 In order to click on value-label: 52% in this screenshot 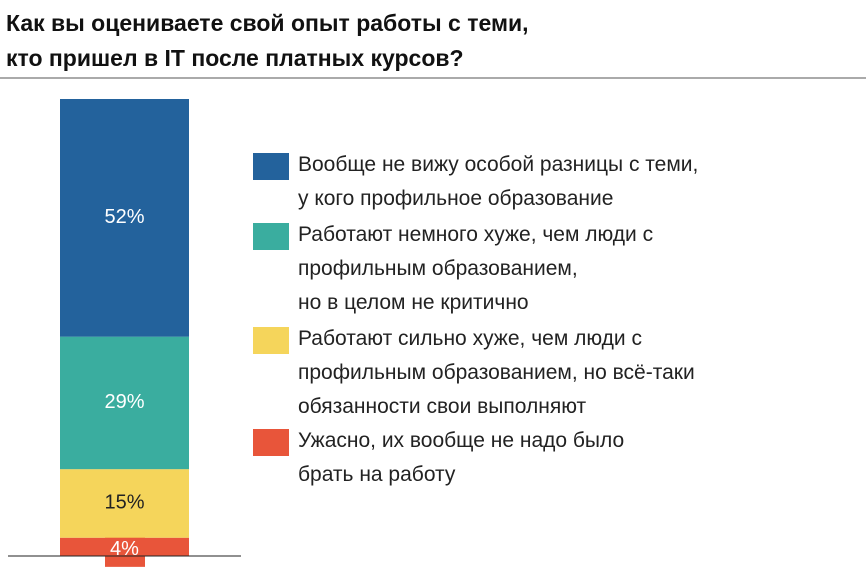, I will do `click(124, 217)`.